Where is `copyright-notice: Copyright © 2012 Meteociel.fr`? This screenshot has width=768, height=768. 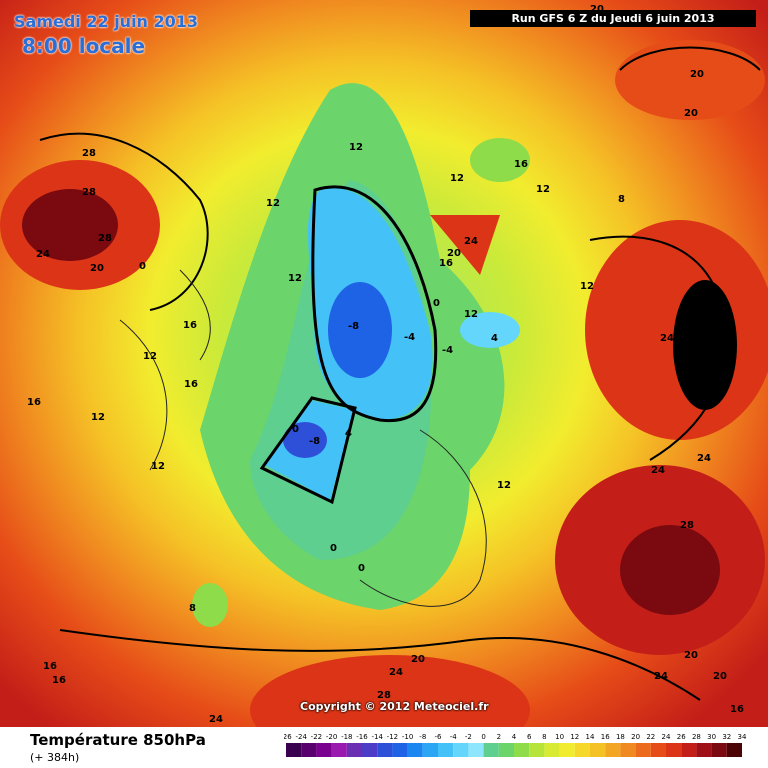
copyright-notice: Copyright © 2012 Meteociel.fr is located at coordinates (394, 706).